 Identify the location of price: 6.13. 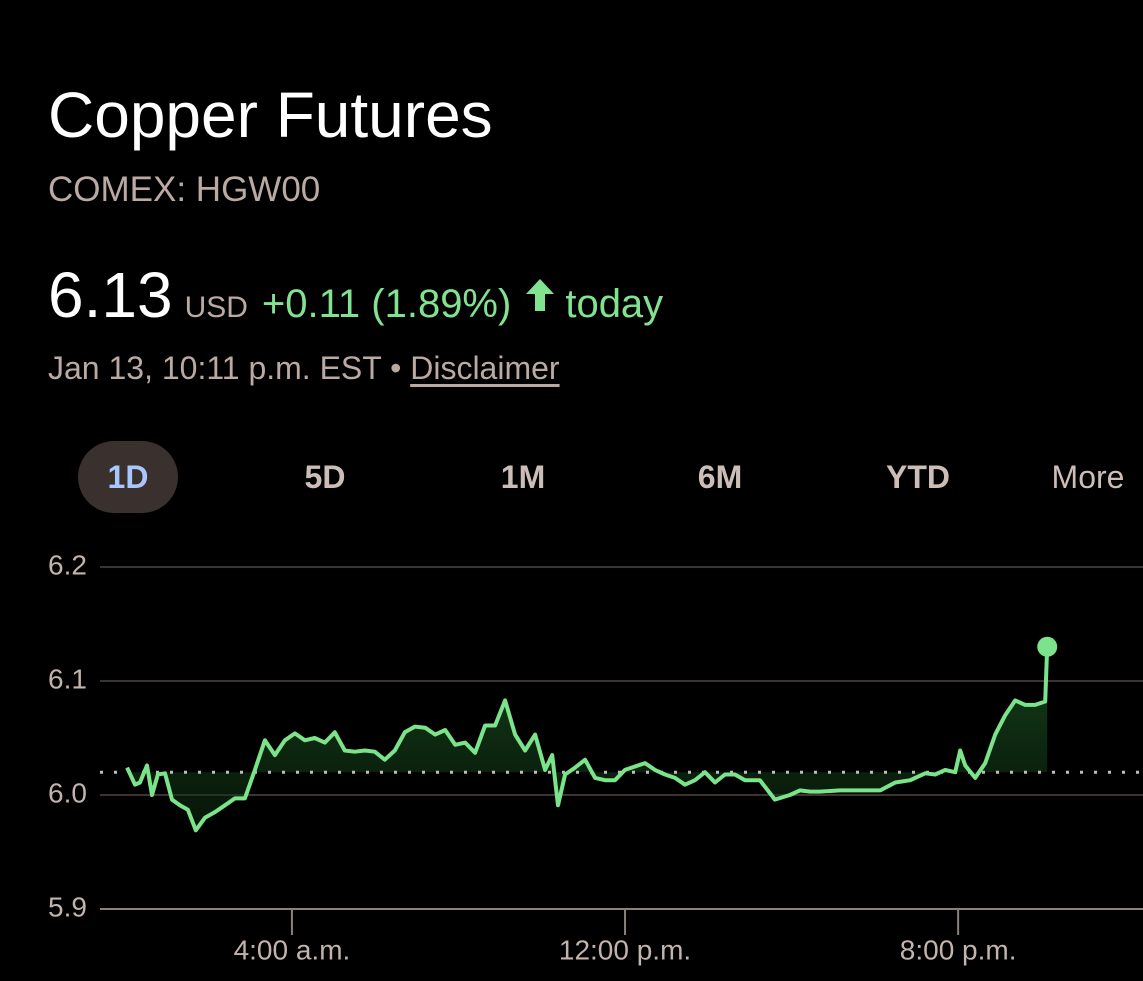
(110, 295).